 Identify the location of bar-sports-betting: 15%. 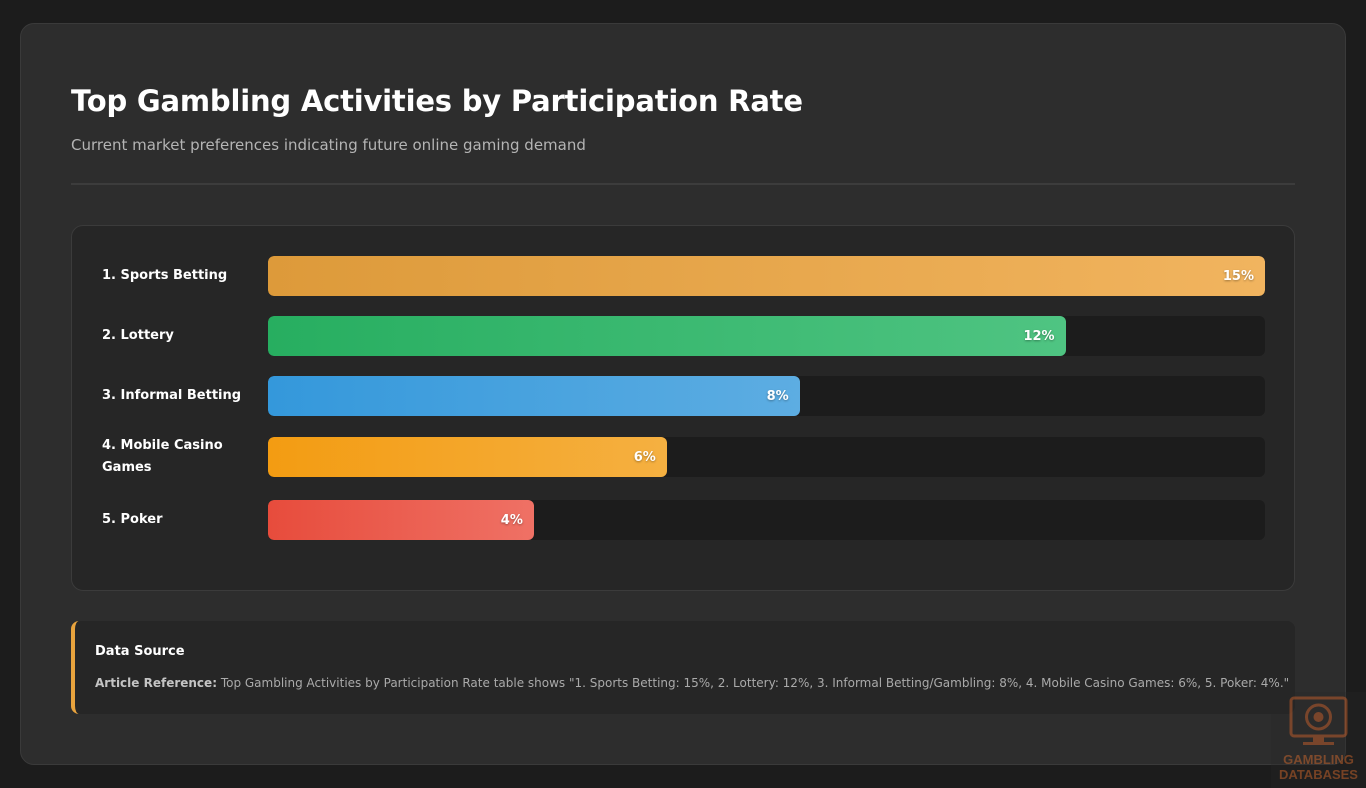
(766, 276).